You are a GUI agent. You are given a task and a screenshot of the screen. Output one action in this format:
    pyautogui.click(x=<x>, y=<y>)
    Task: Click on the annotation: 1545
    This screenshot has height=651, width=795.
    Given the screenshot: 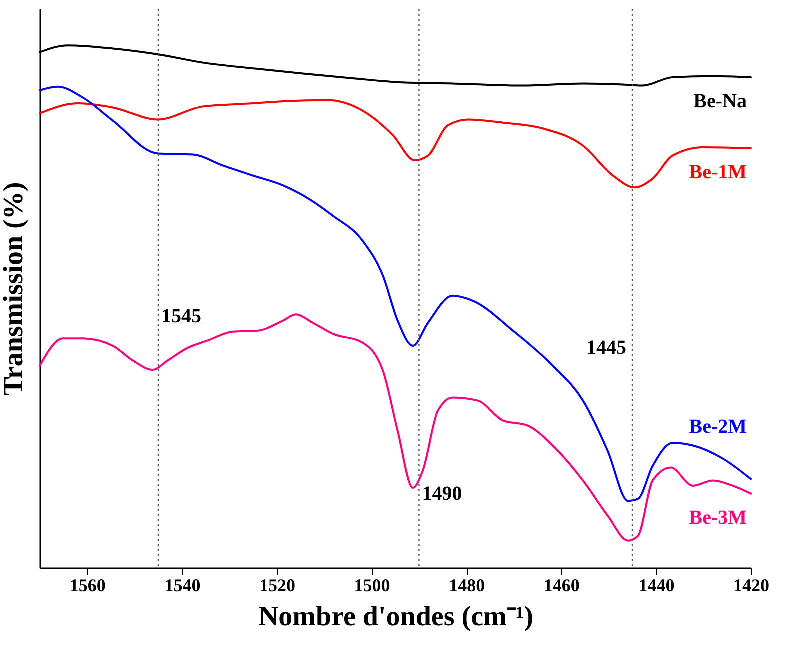 What is the action you would take?
    pyautogui.click(x=182, y=317)
    